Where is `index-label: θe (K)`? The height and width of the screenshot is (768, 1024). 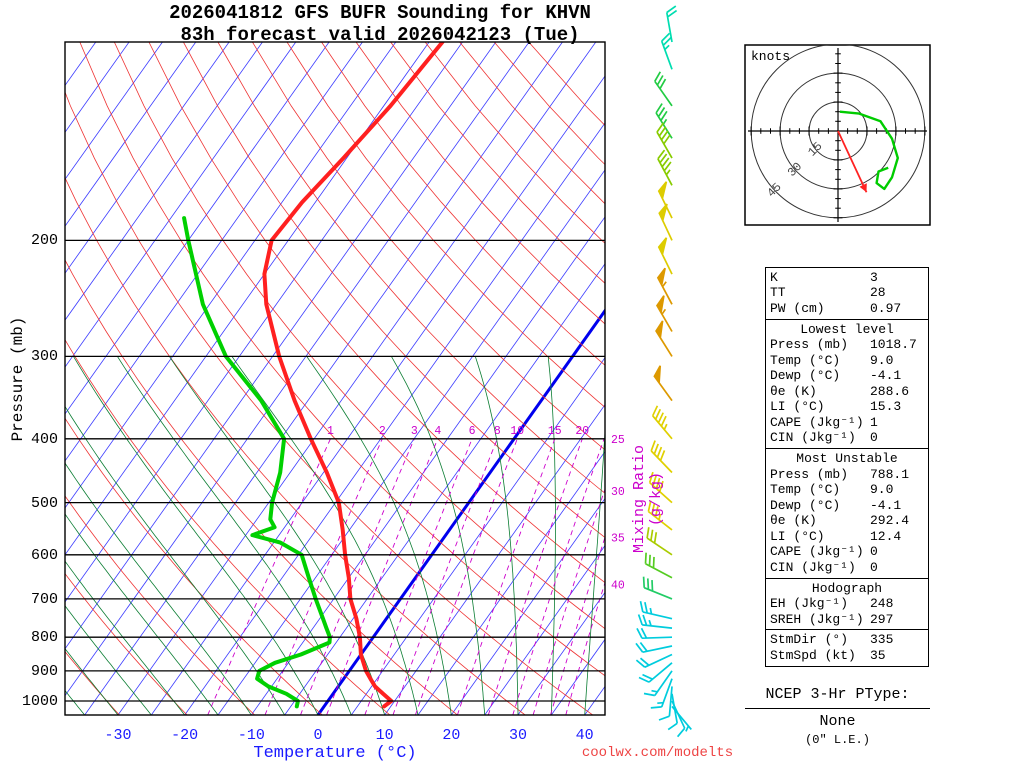 index-label: θe (K) is located at coordinates (793, 520).